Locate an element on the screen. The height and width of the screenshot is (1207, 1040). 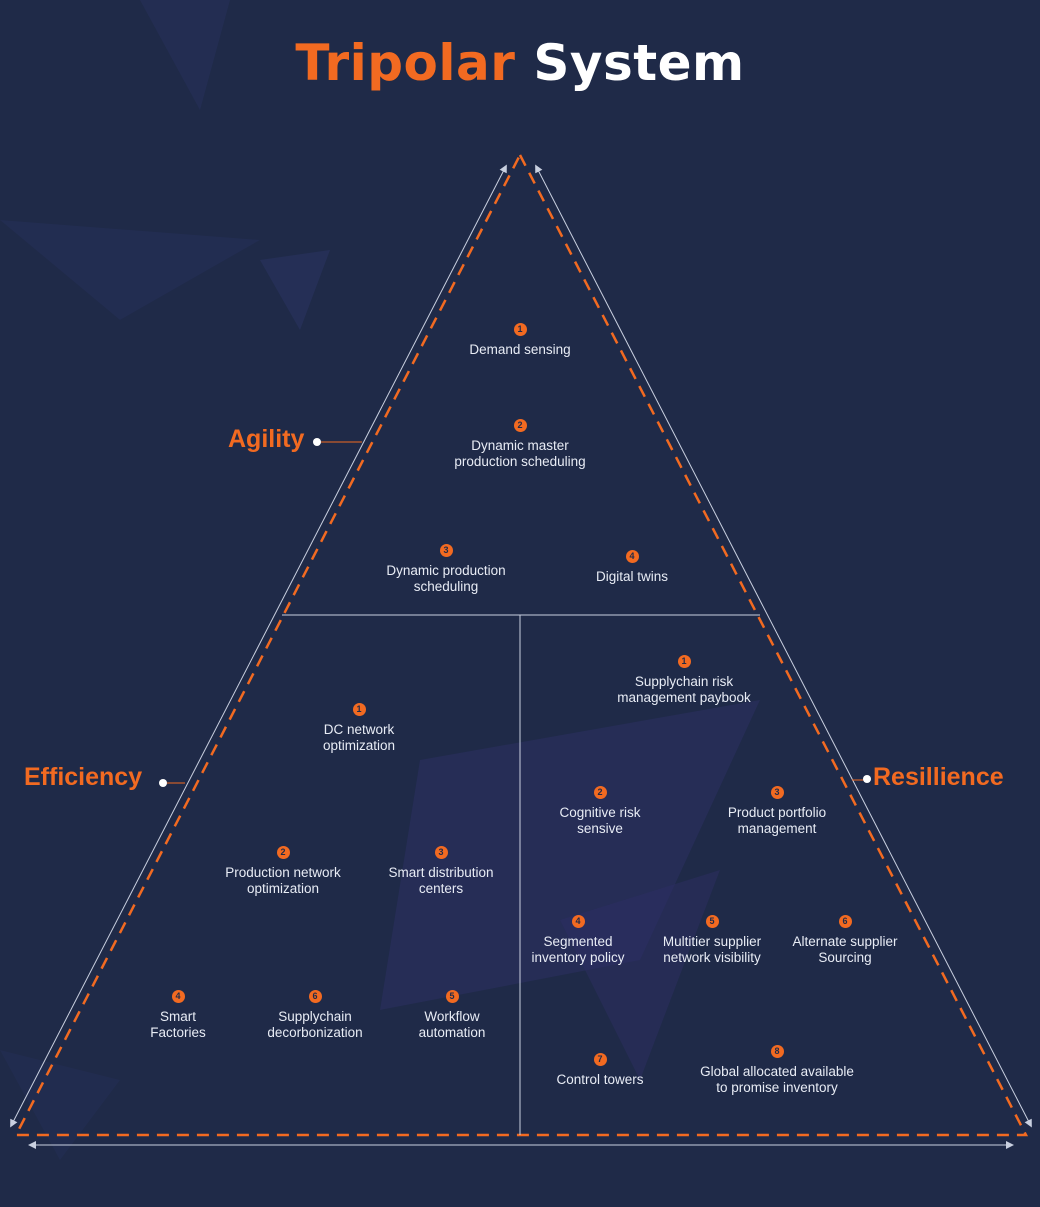
diagram-item: 2 Dynamic master production scheduling is located at coordinates (520, 444).